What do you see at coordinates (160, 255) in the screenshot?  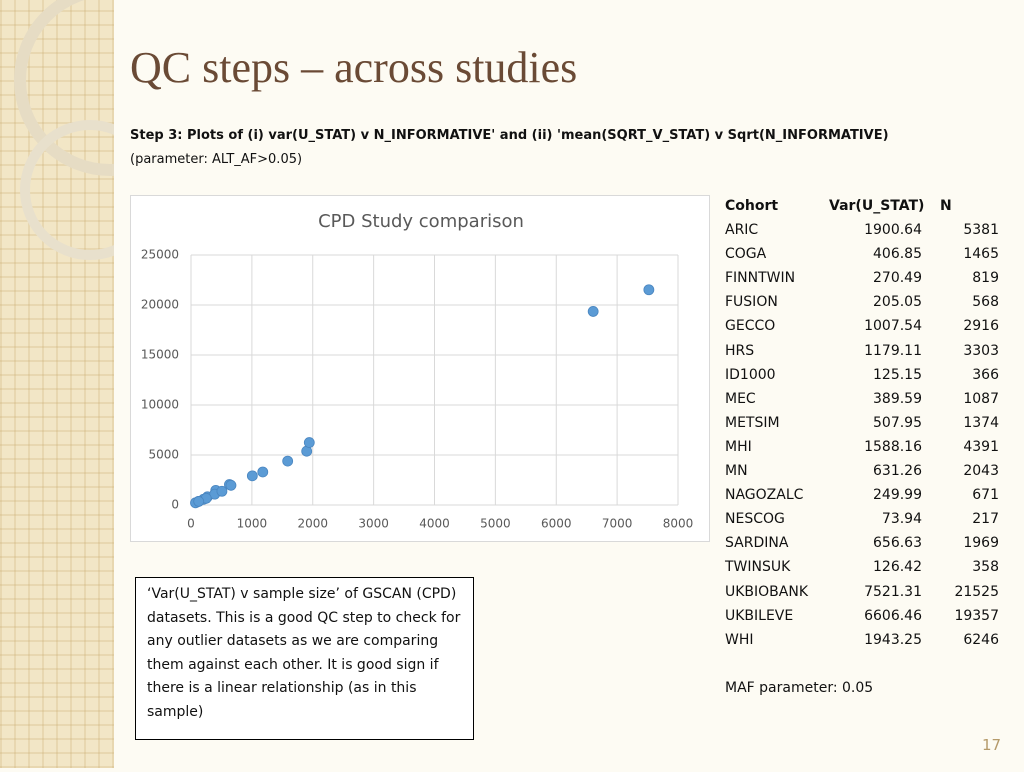 I see `y-tick-label: 25000` at bounding box center [160, 255].